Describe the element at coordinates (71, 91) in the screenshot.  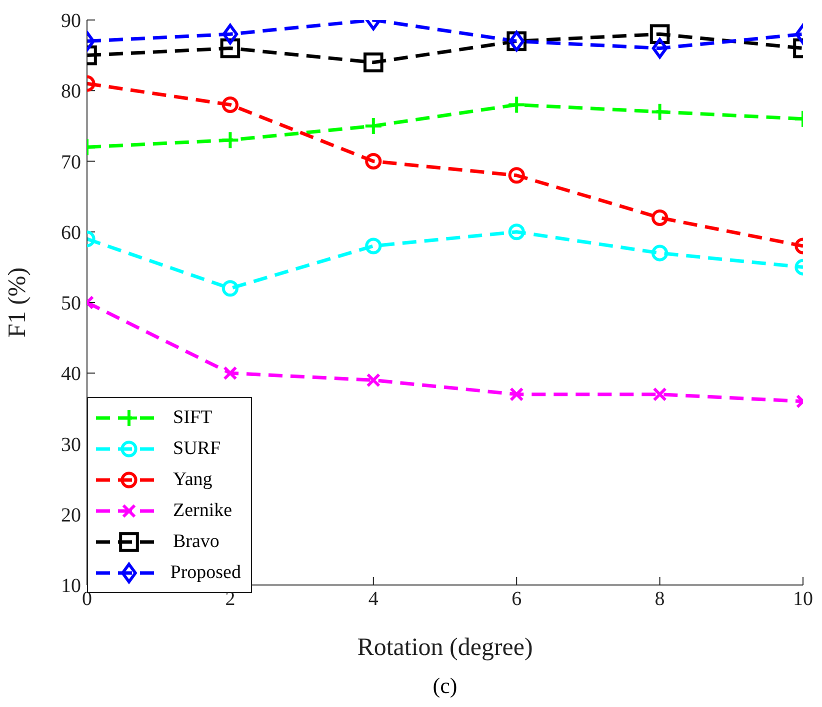
I see `y-tick-label: 80` at that location.